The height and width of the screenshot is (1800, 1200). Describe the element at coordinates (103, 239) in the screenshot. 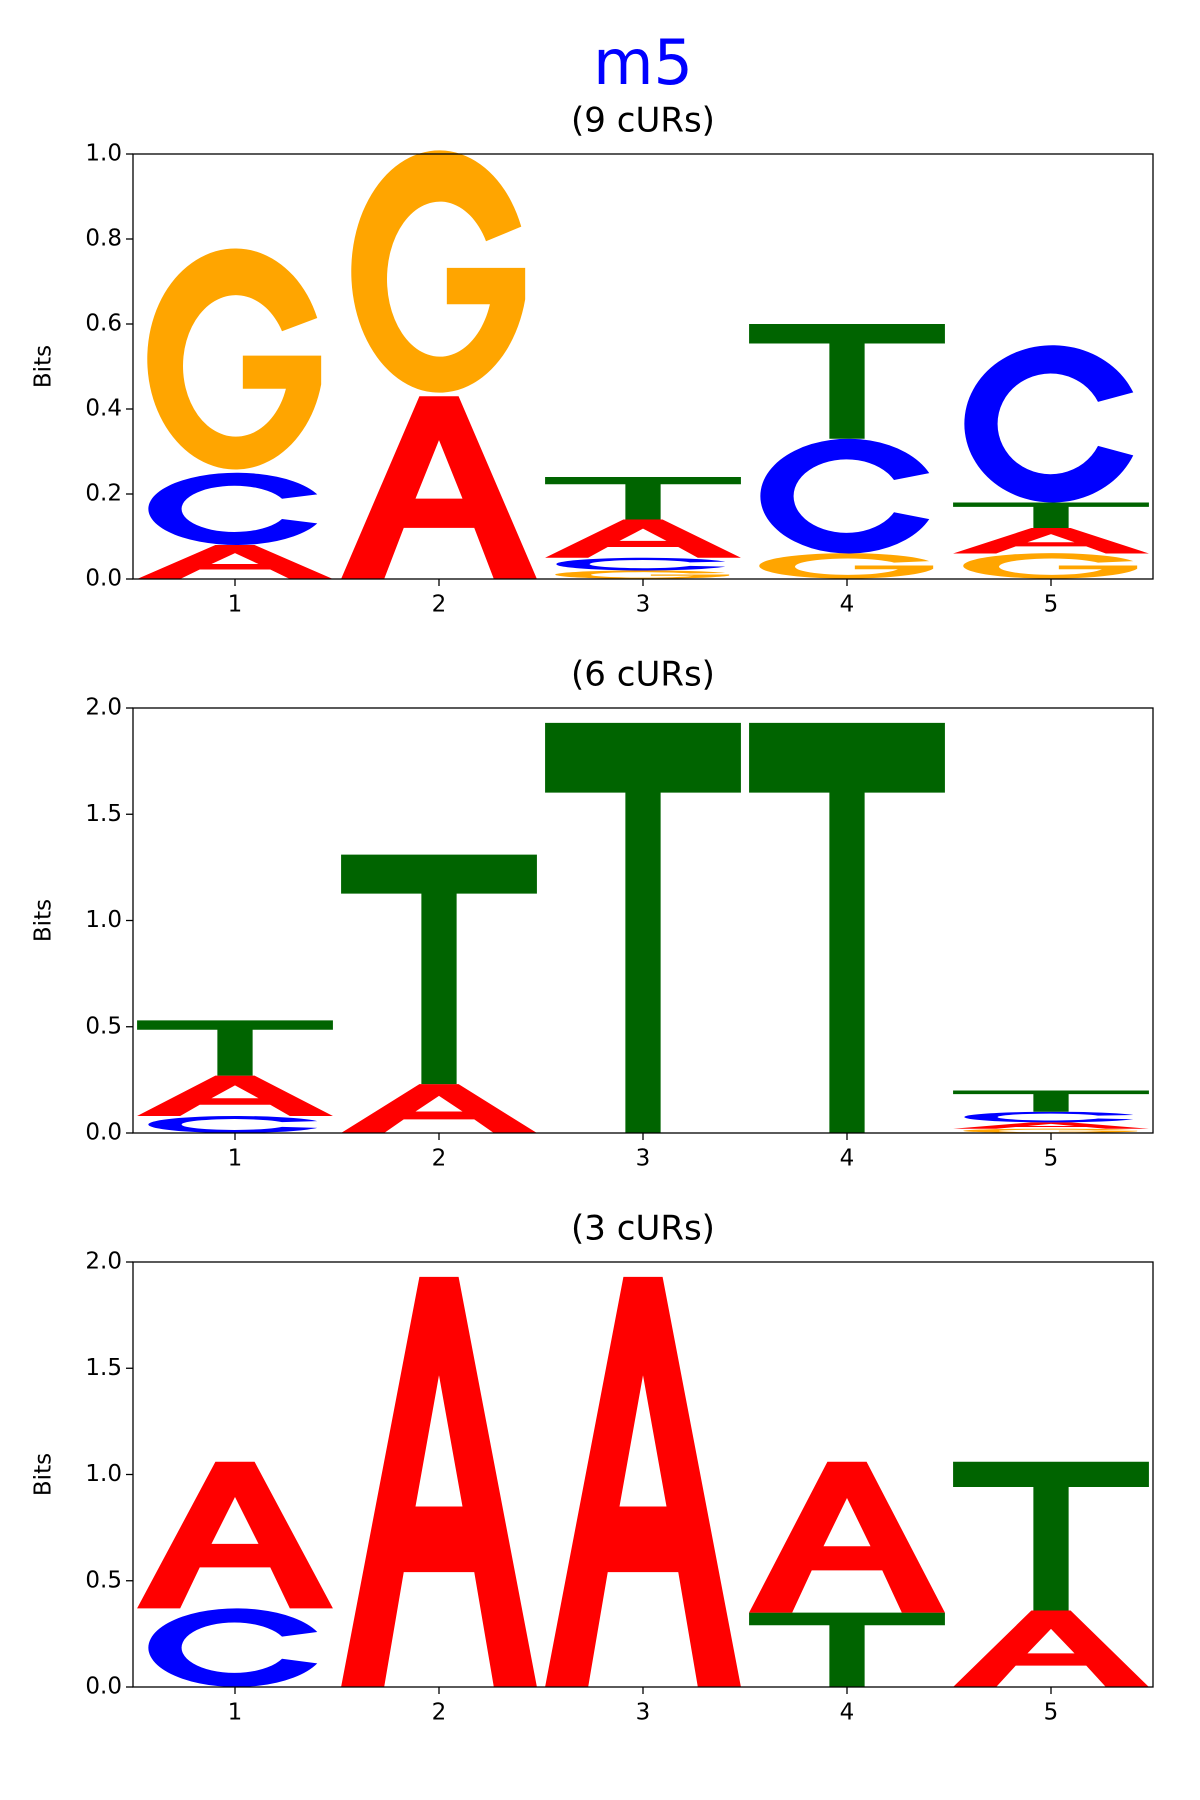

I see `y-tick-label: 0.8` at that location.